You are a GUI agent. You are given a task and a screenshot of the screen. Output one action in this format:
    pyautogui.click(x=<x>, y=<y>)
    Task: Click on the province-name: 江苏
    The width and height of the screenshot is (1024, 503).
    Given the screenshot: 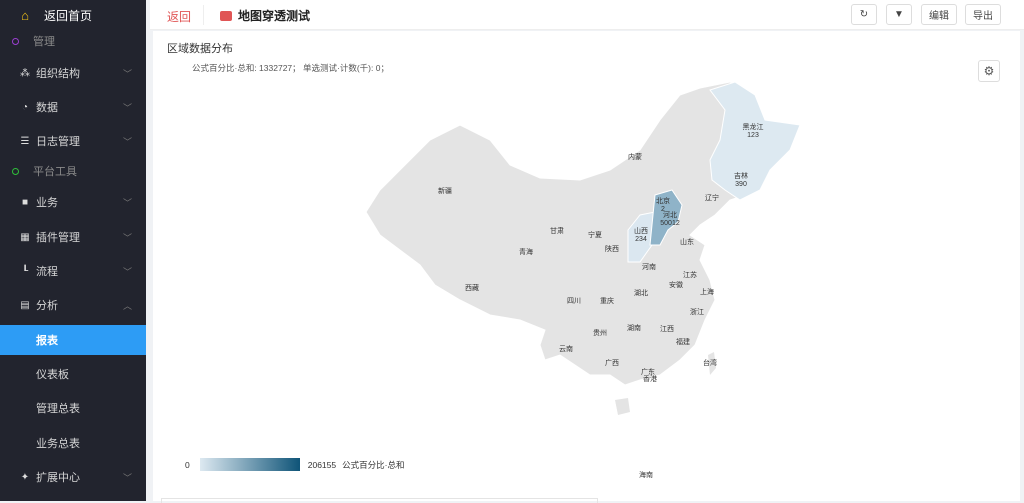 What is the action you would take?
    pyautogui.click(x=690, y=275)
    